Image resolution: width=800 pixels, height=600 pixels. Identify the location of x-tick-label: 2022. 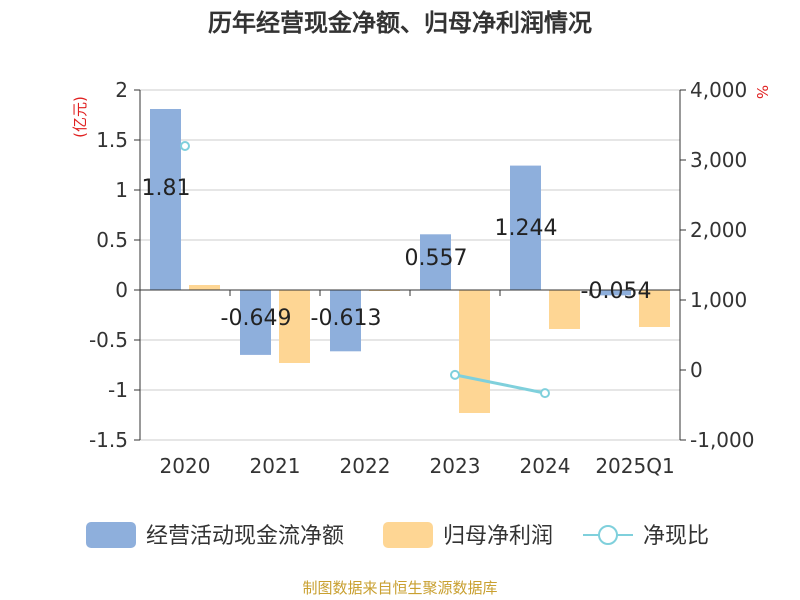
(365, 466).